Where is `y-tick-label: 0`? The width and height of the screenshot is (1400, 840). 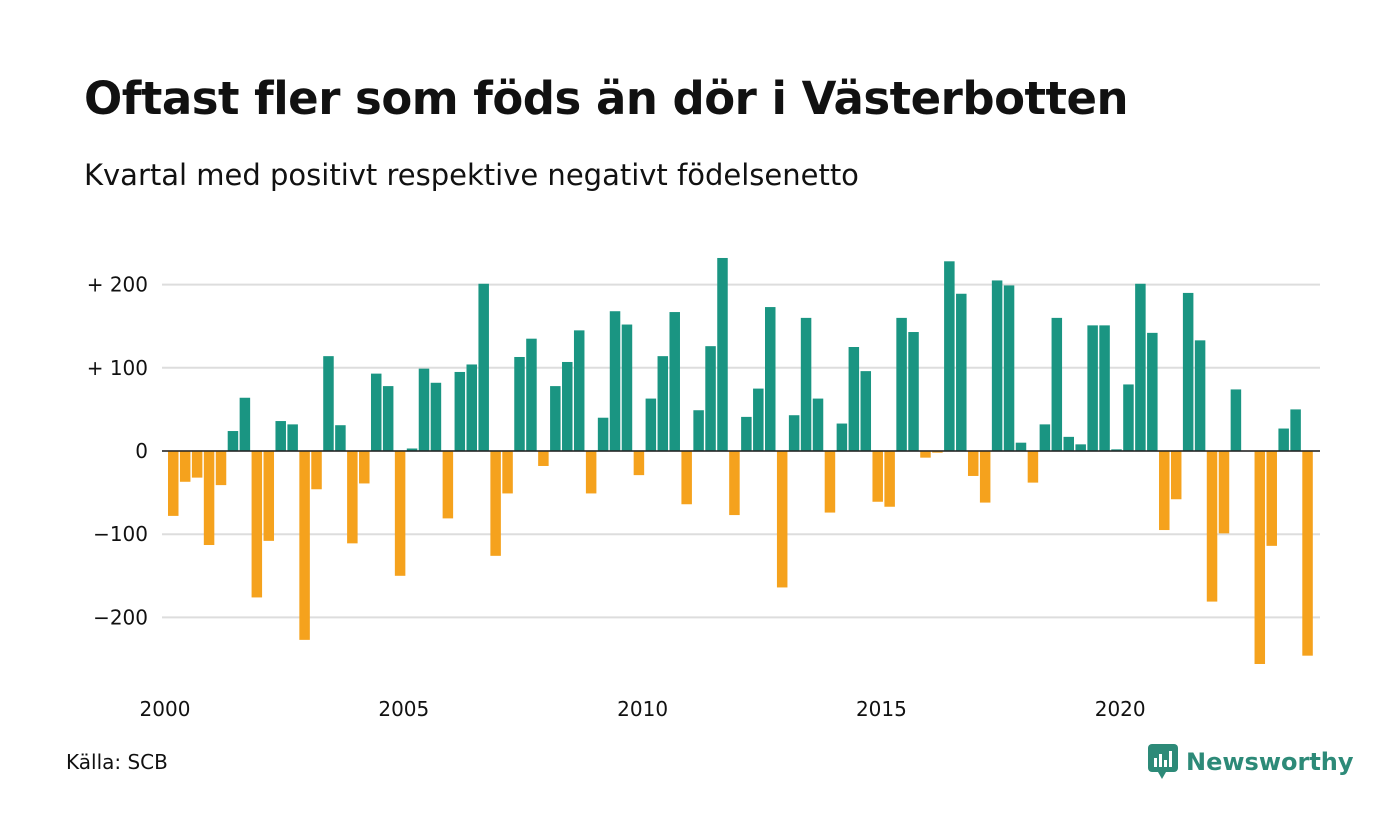
y-tick-label: 0 is located at coordinates (141, 451).